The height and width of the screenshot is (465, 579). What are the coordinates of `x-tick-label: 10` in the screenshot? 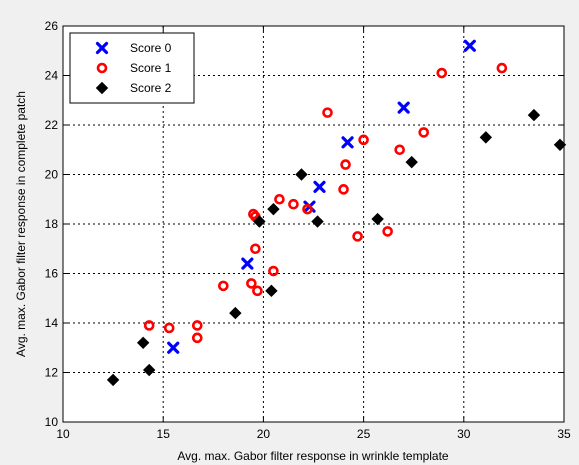 It's located at (63, 434).